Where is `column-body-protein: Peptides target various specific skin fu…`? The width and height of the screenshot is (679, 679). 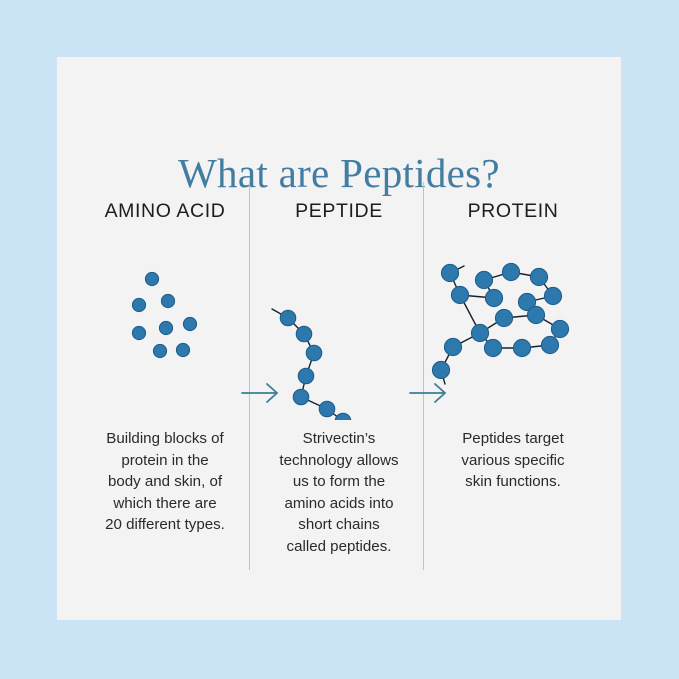
column-body-protein: Peptides target various specific skin fu… is located at coordinates (513, 460).